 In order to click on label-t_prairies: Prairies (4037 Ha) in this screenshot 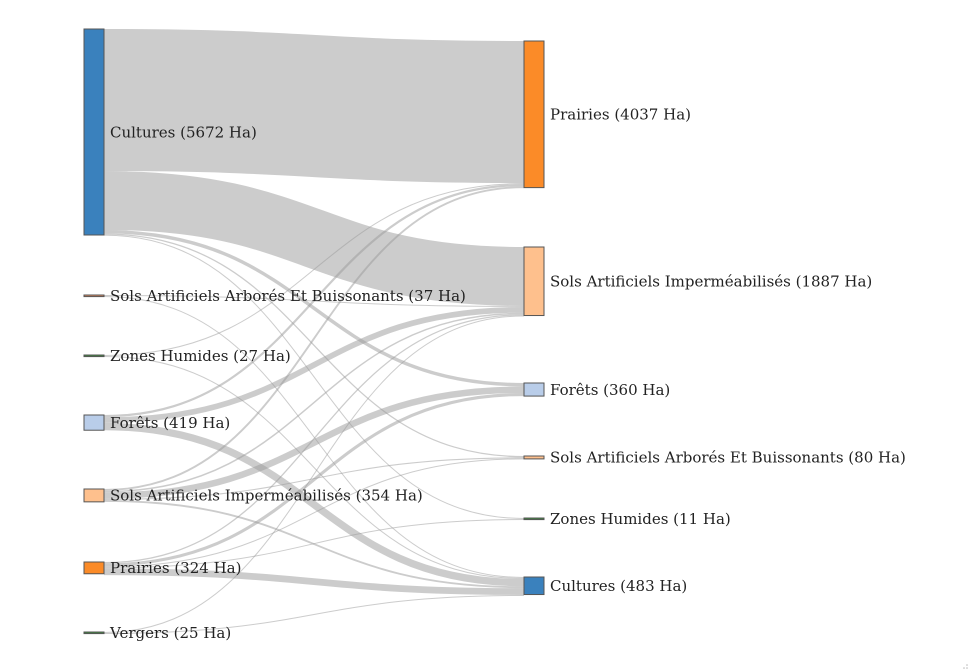, I will do `click(620, 115)`.